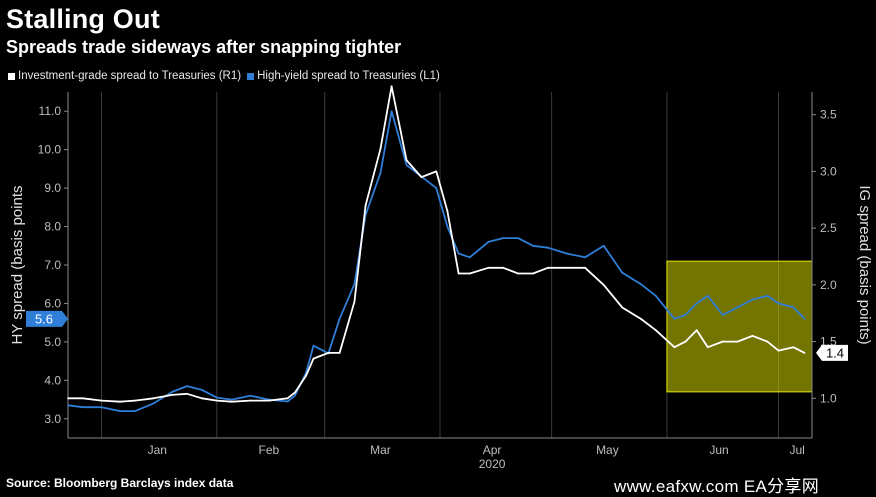  Describe the element at coordinates (52, 419) in the screenshot. I see `left-tick-label-0: 3.0` at that location.